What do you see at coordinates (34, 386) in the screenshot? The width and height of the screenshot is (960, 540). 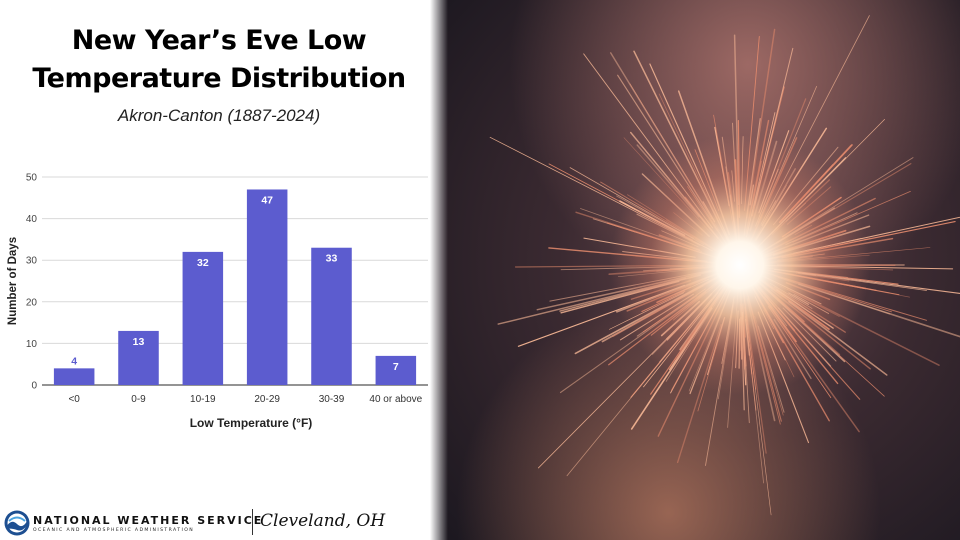 I see `y-tick-label: 0` at bounding box center [34, 386].